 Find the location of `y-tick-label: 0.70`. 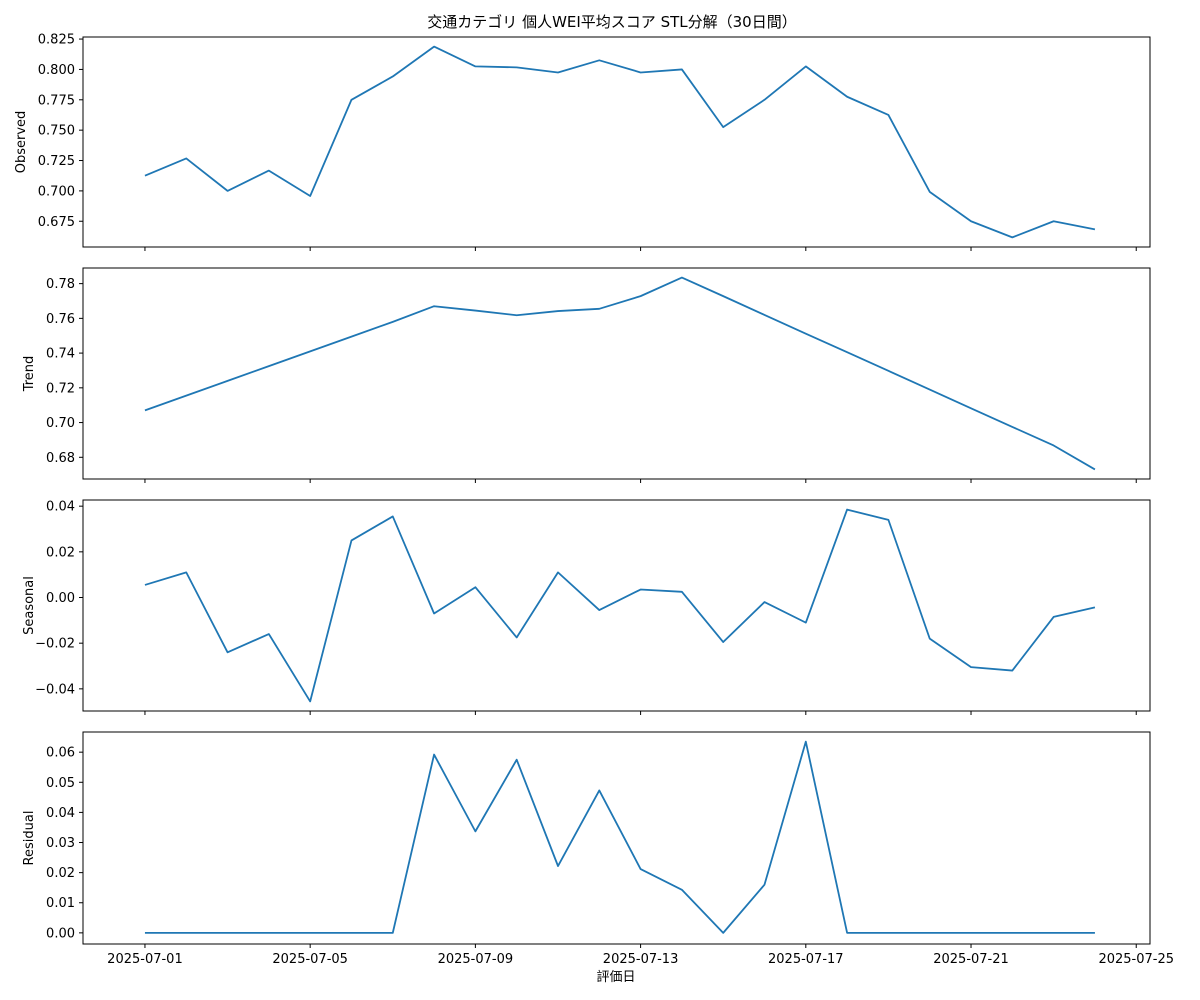

y-tick-label: 0.70 is located at coordinates (60, 423).